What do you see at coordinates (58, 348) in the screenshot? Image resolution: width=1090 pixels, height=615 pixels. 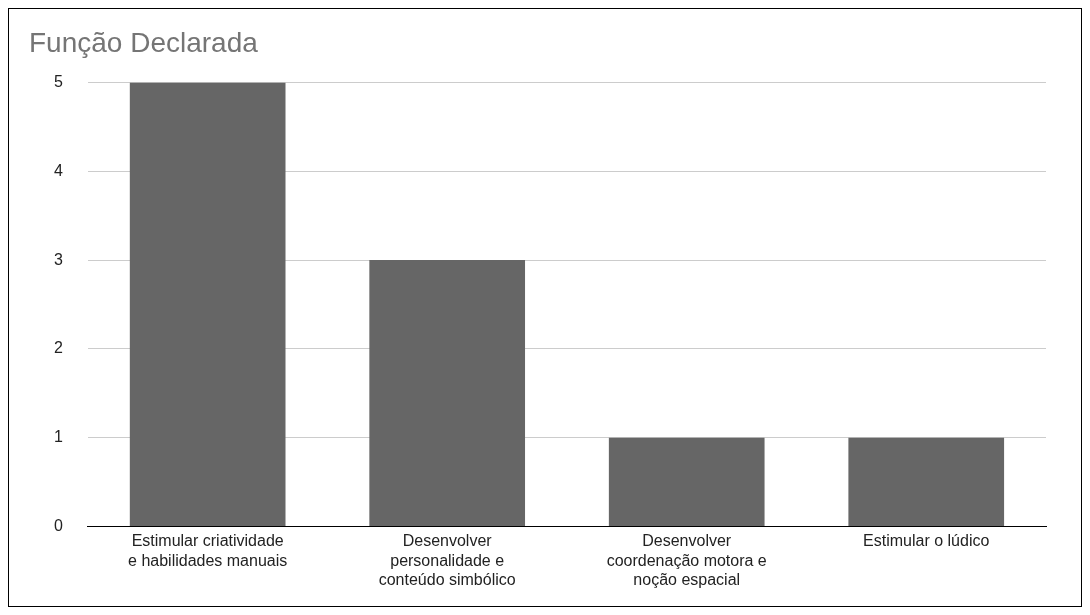 I see `y-tick-label: 2` at bounding box center [58, 348].